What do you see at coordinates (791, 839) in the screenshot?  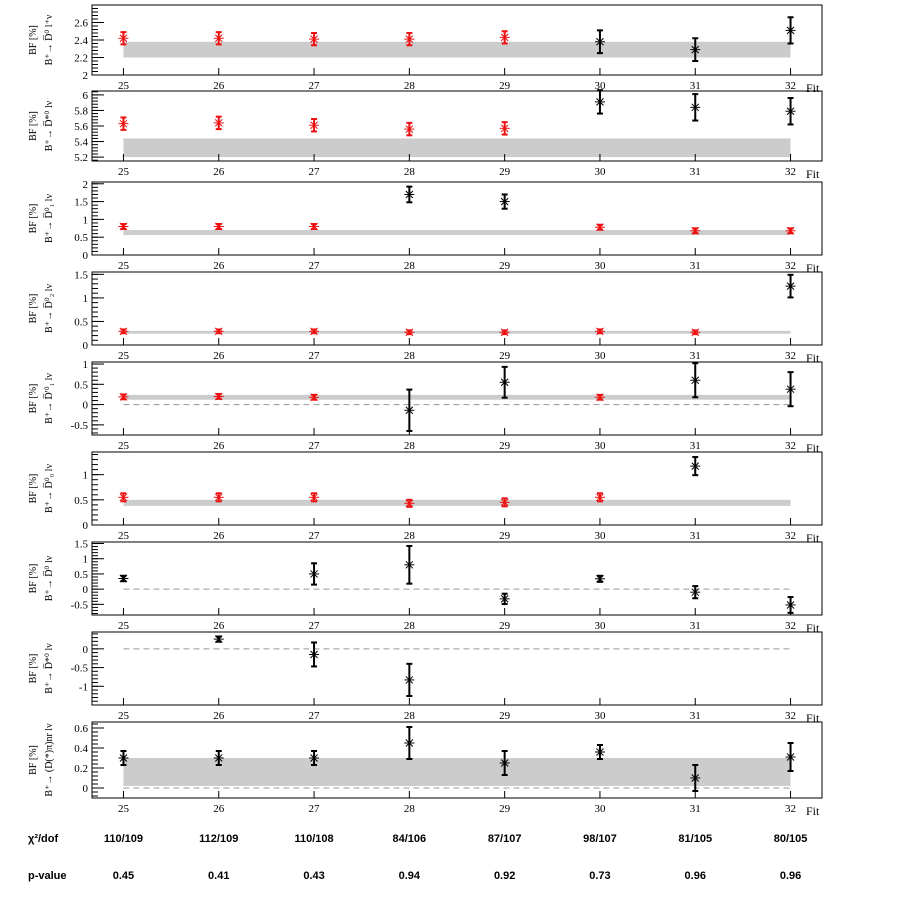 I see `chi2-value: 80/105` at bounding box center [791, 839].